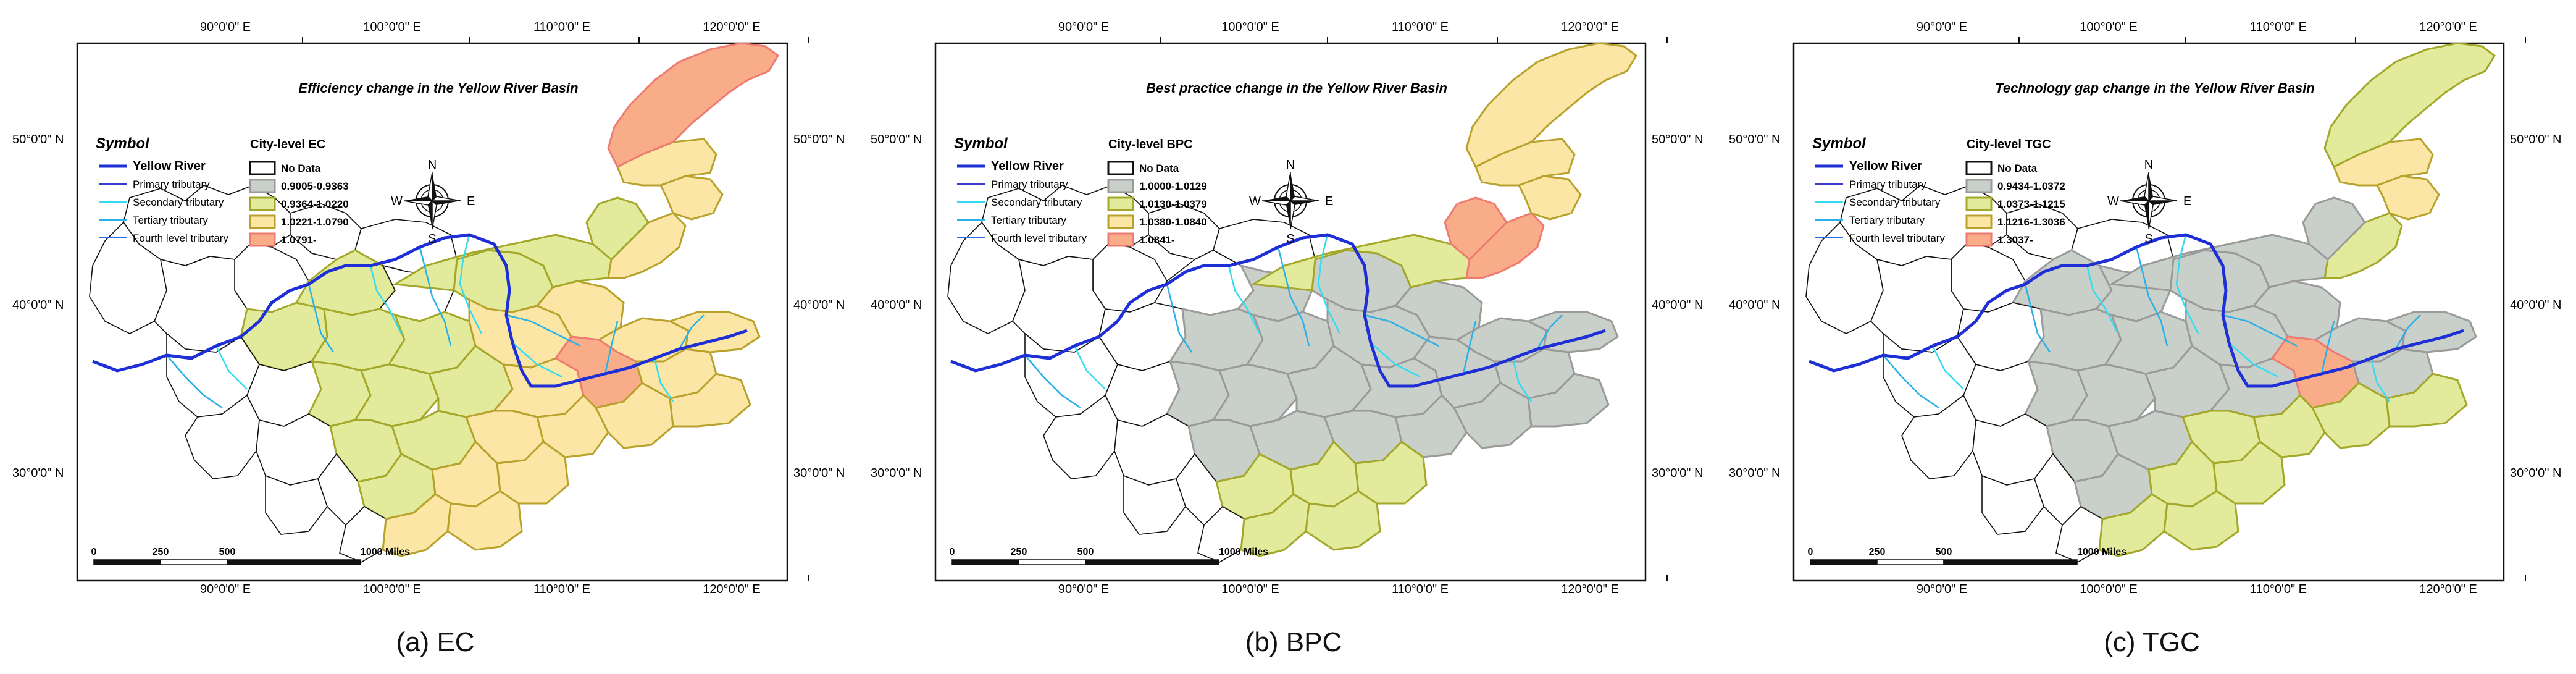 Image resolution: width=2576 pixels, height=674 pixels. Describe the element at coordinates (2535, 473) in the screenshot. I see `latitude-label-right: 30°0'0" N` at that location.